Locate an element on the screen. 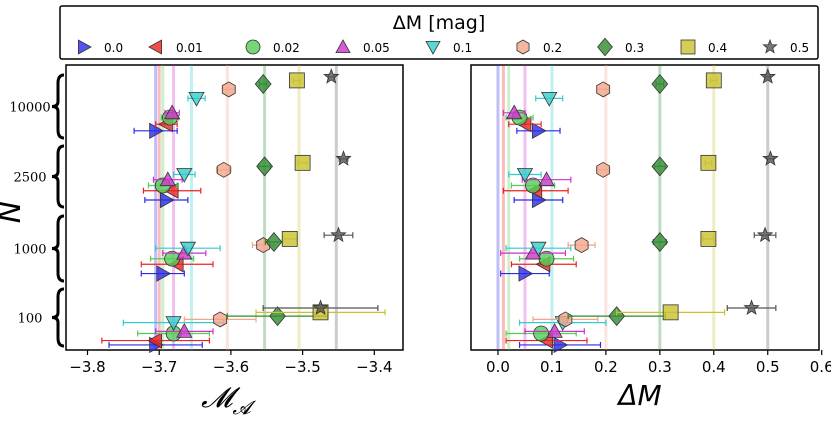 This screenshot has height=428, width=831. legend-label-0_4: 0.4 is located at coordinates (717, 48).